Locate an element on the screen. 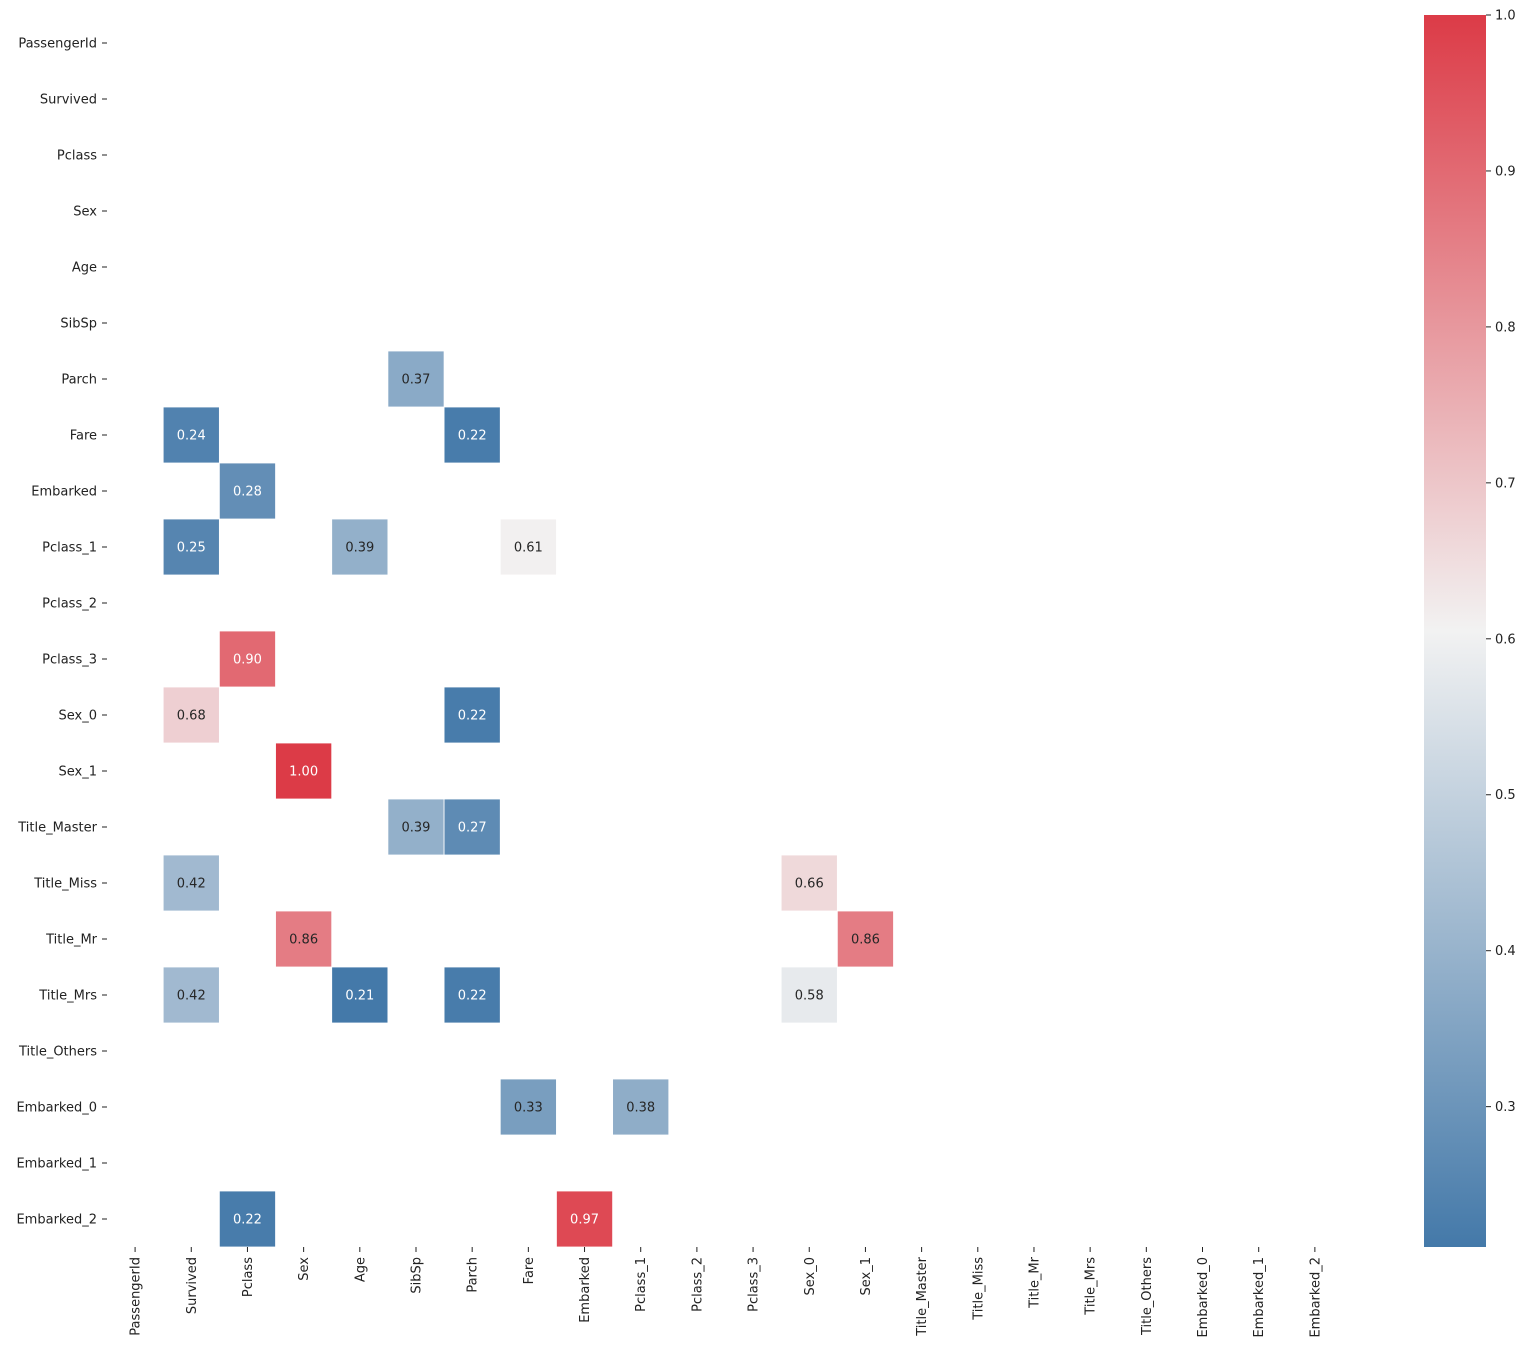 The image size is (1526, 1353). x-tick-label-title-master: Title_Master is located at coordinates (922, 1296).